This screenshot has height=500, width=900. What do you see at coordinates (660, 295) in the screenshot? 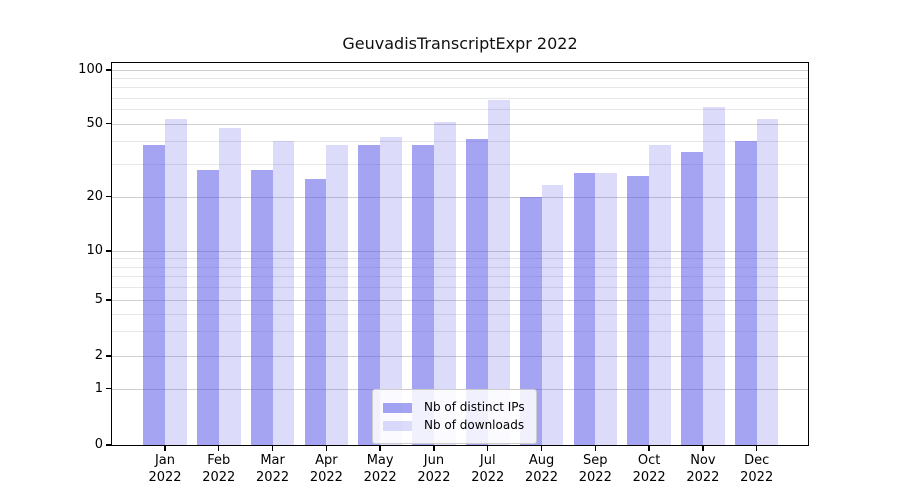
I see `bar-downloads-oct` at bounding box center [660, 295].